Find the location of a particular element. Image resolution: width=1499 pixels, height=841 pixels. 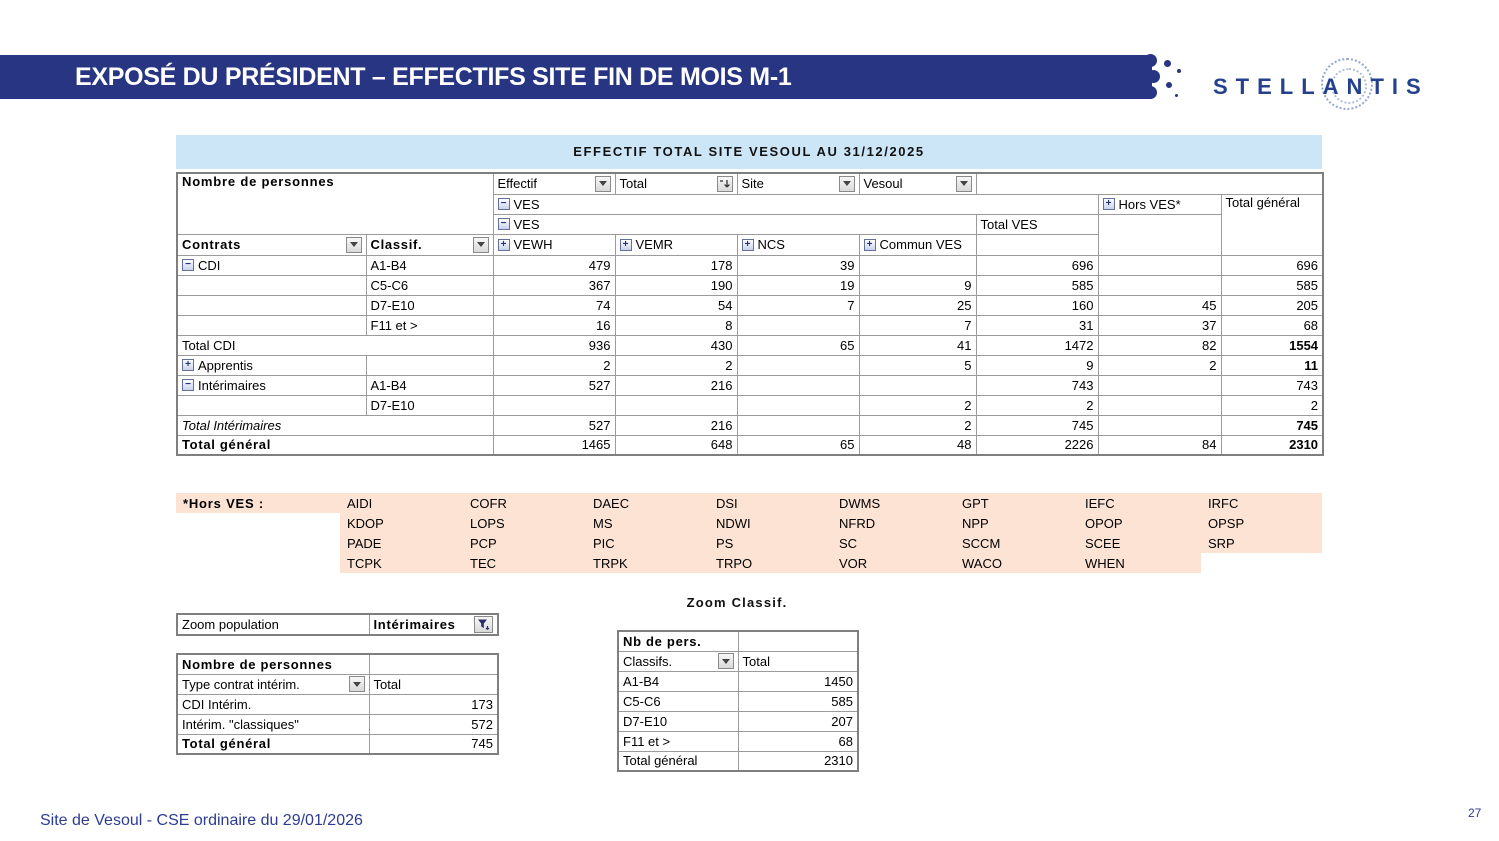

column-label: Commun VES is located at coordinates (920, 244).